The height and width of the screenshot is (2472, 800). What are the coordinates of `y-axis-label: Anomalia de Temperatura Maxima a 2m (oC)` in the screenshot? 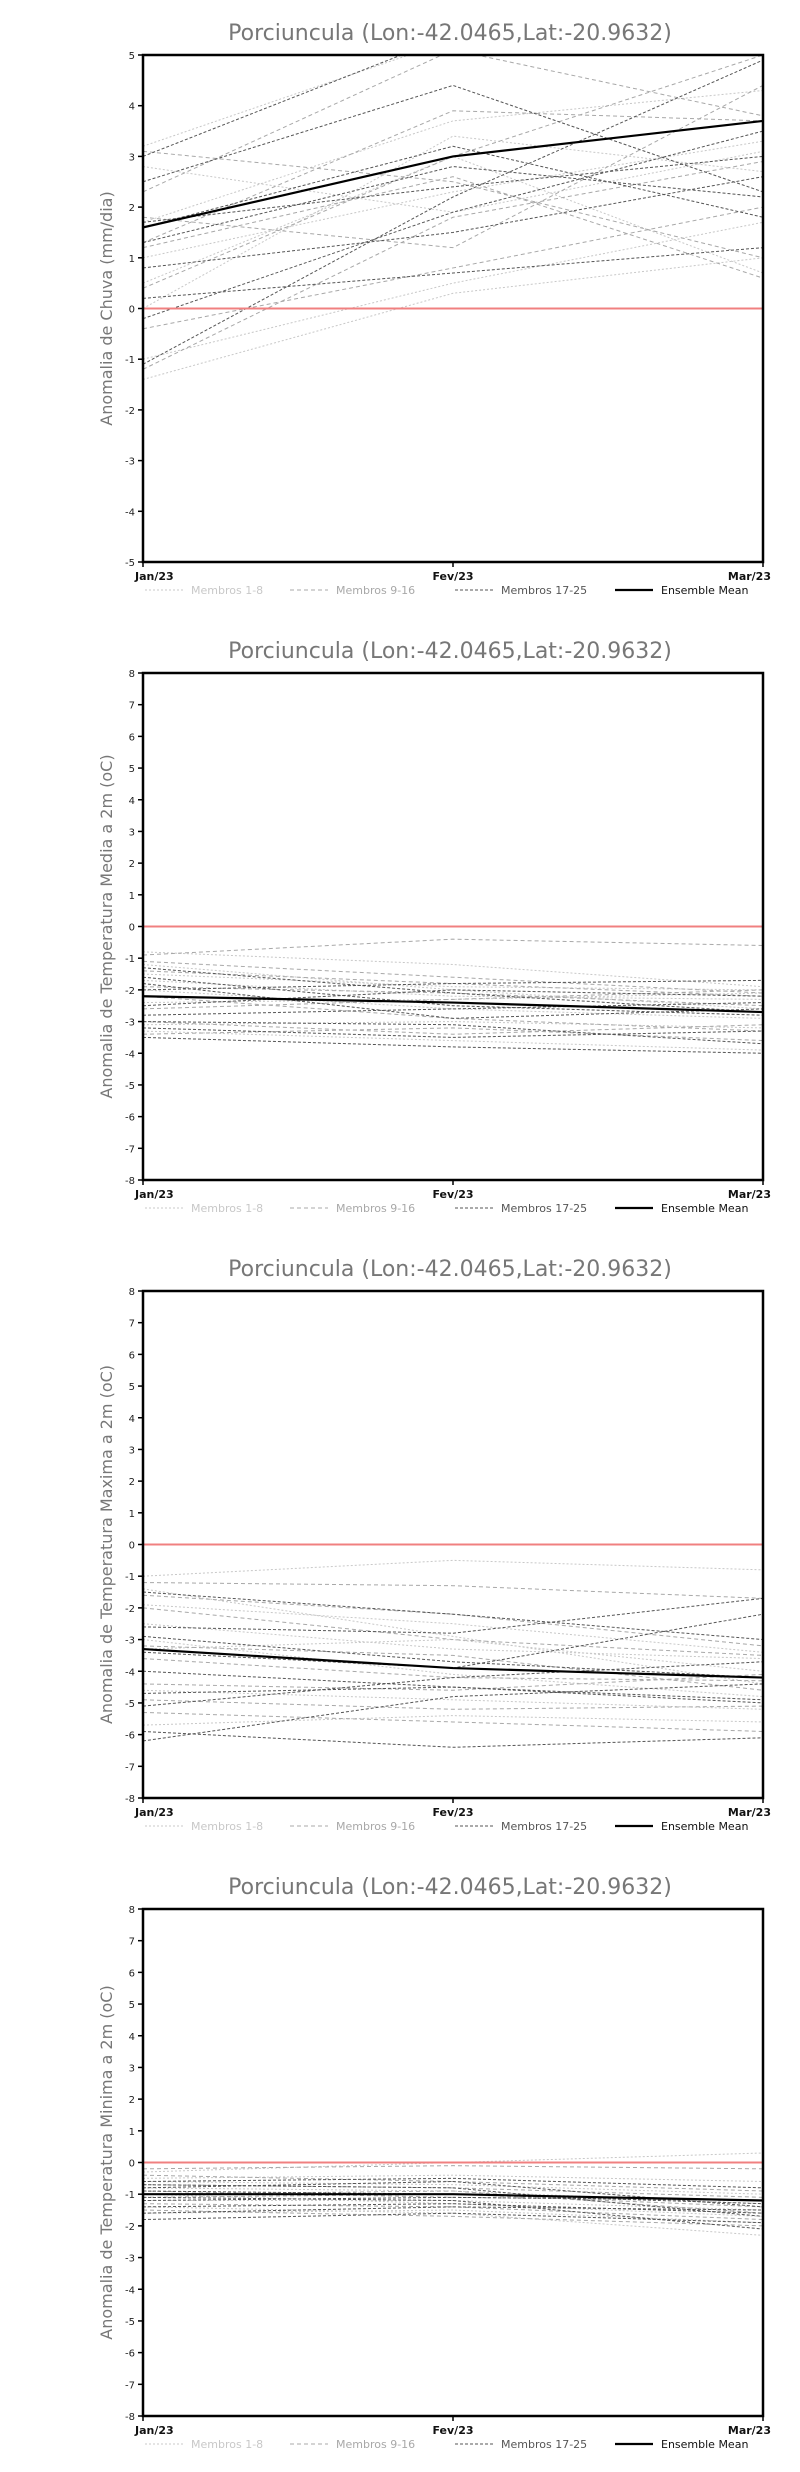 It's located at (106, 1544).